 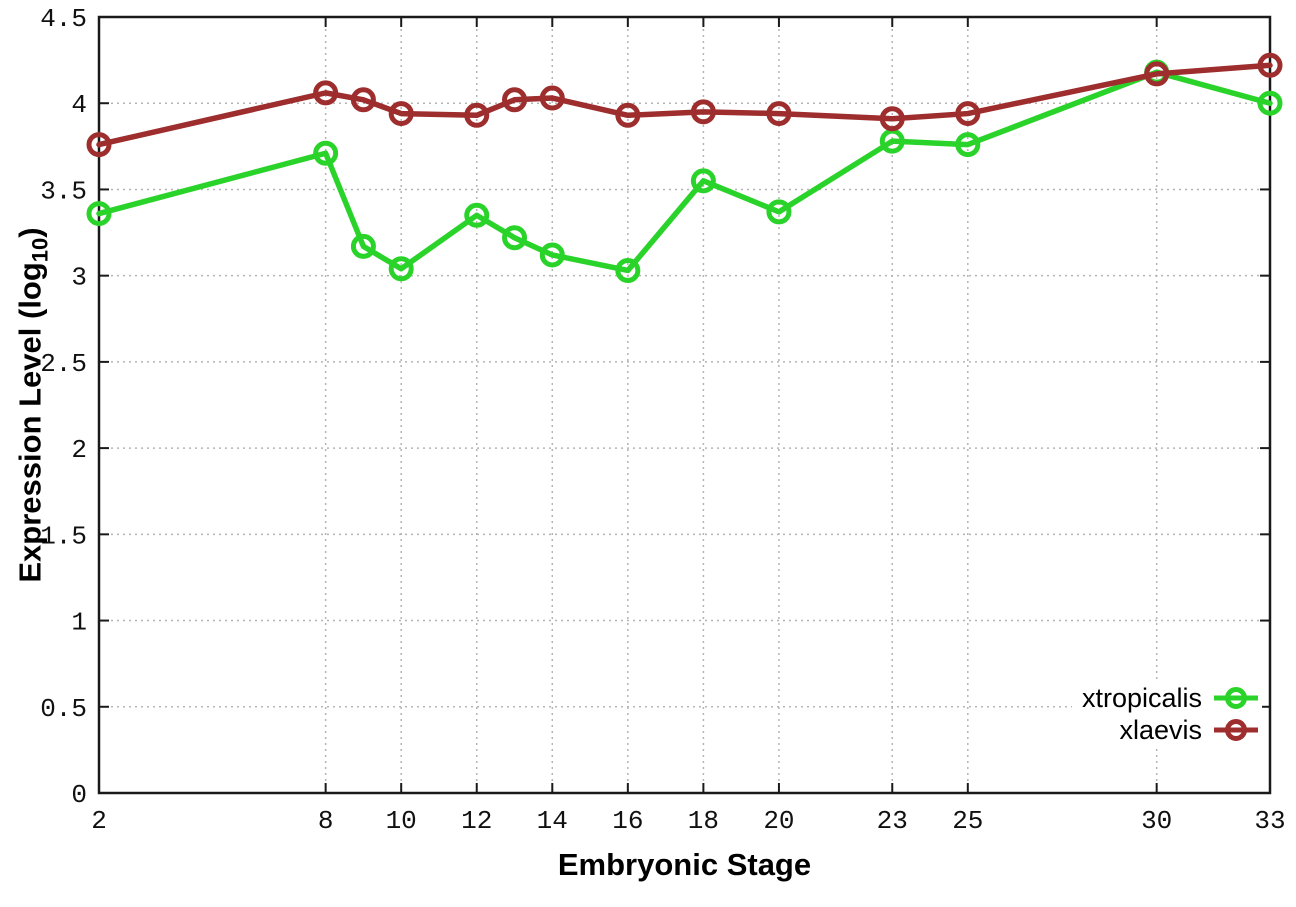 What do you see at coordinates (40, 250) in the screenshot?
I see `y-axis-title-subscript: 10` at bounding box center [40, 250].